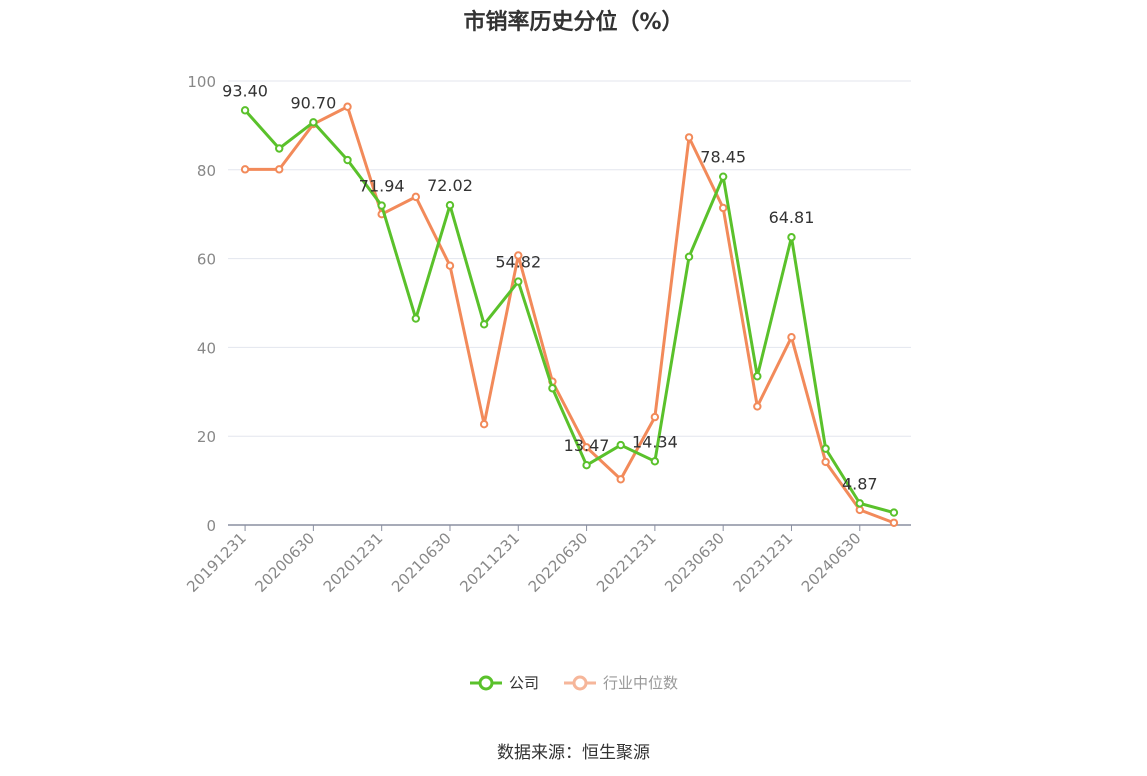 The height and width of the screenshot is (776, 1147). Describe the element at coordinates (504, 682) in the screenshot. I see `legend-item-company: 公司` at that location.